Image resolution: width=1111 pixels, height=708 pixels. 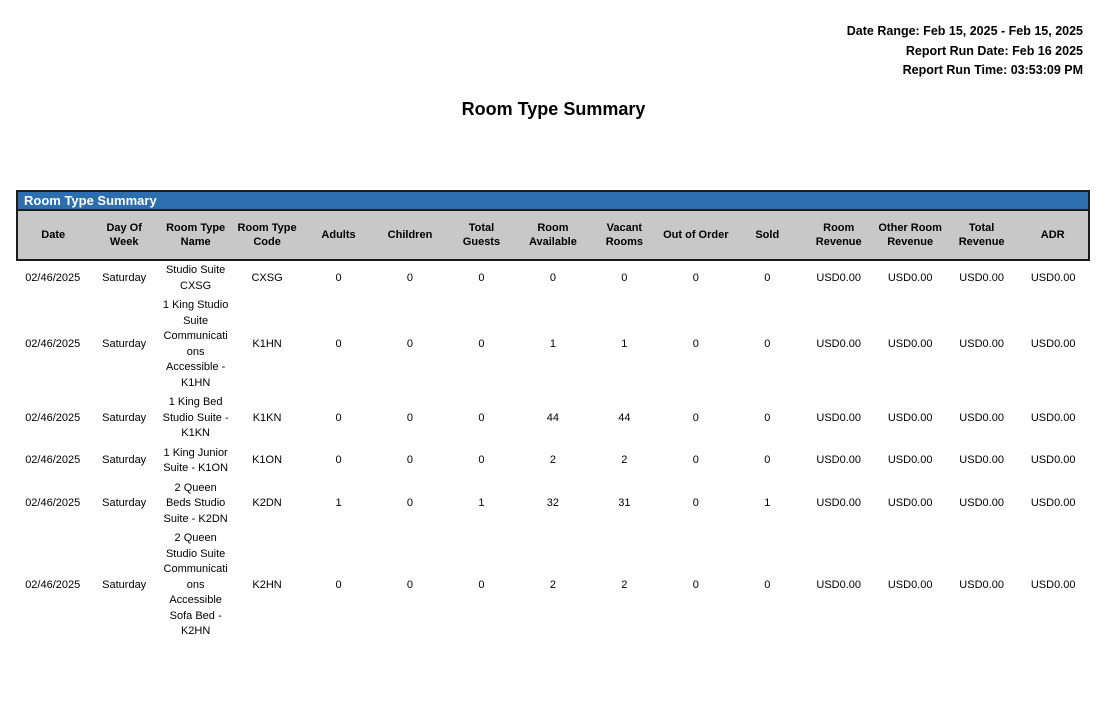 What do you see at coordinates (338, 236) in the screenshot?
I see `column-header: Adults` at bounding box center [338, 236].